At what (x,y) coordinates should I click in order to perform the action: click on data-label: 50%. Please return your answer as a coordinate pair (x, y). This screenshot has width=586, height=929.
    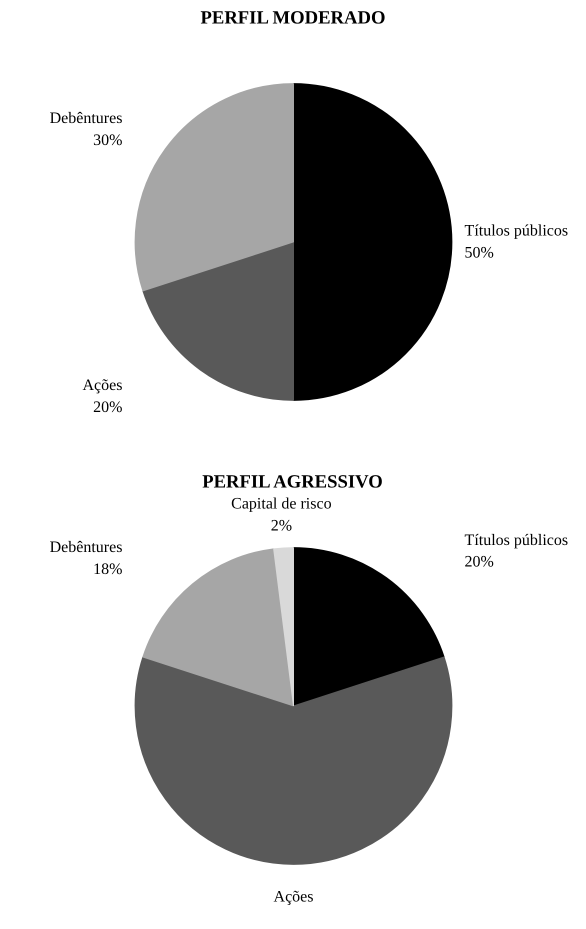
    Looking at the image, I should click on (479, 253).